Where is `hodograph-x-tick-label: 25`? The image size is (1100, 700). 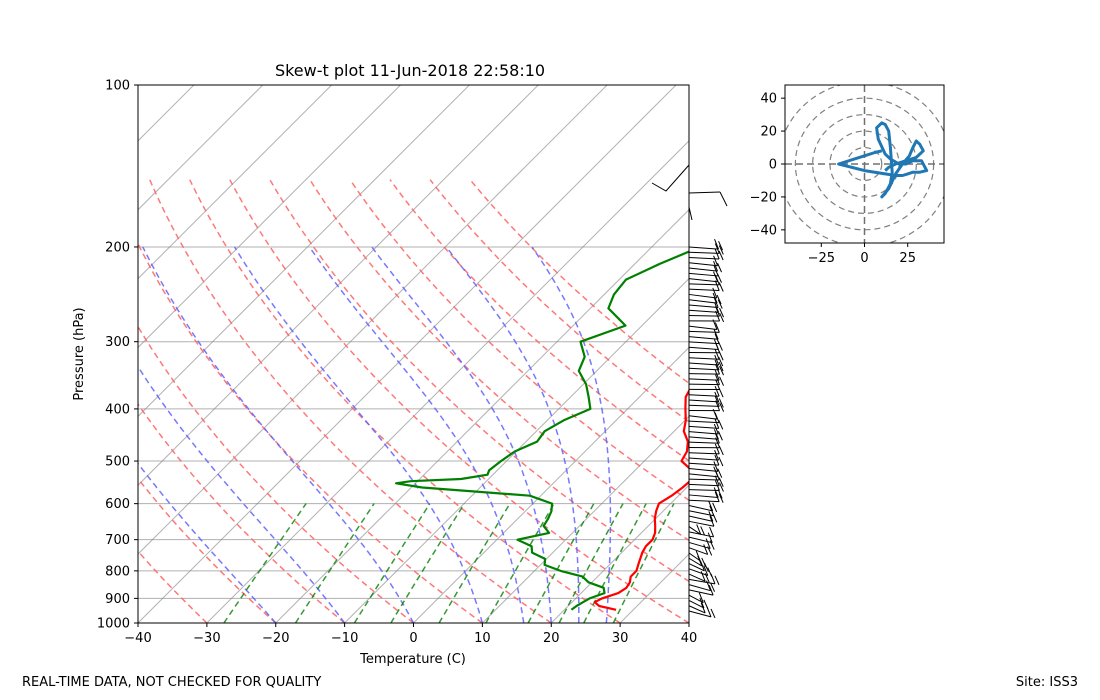
hodograph-x-tick-label: 25 is located at coordinates (907, 258).